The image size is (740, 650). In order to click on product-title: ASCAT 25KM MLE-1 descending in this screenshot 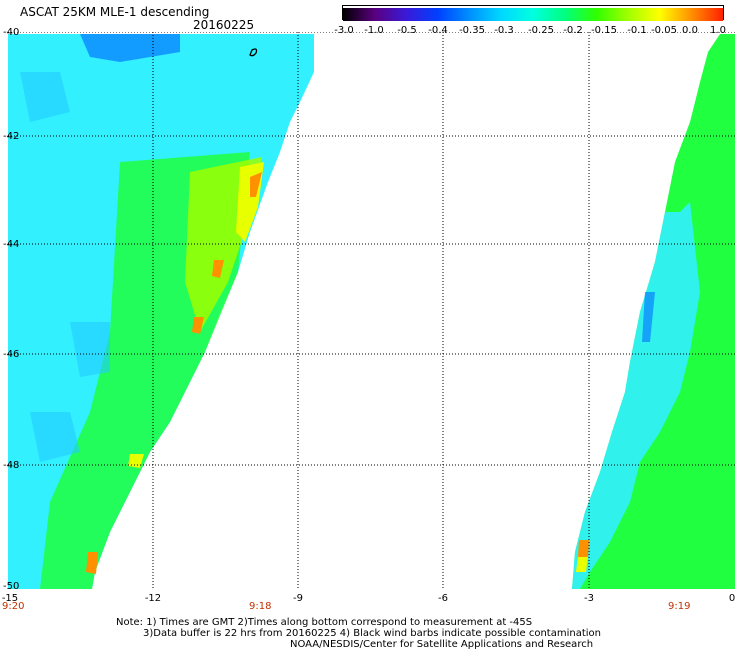, I will do `click(115, 12)`.